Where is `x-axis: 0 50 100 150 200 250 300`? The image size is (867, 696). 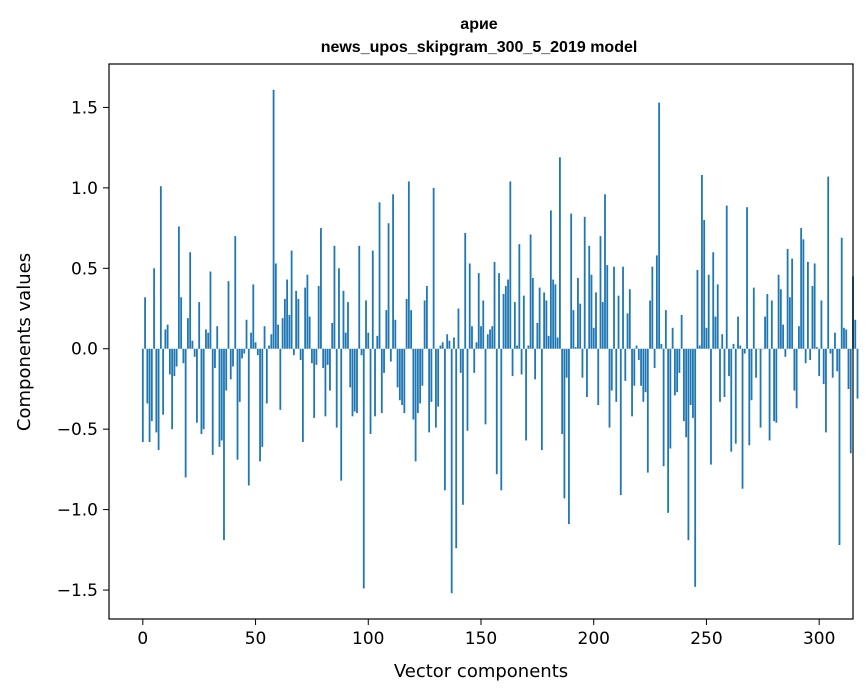 x-axis: 0 50 100 150 200 250 300 is located at coordinates (486, 634).